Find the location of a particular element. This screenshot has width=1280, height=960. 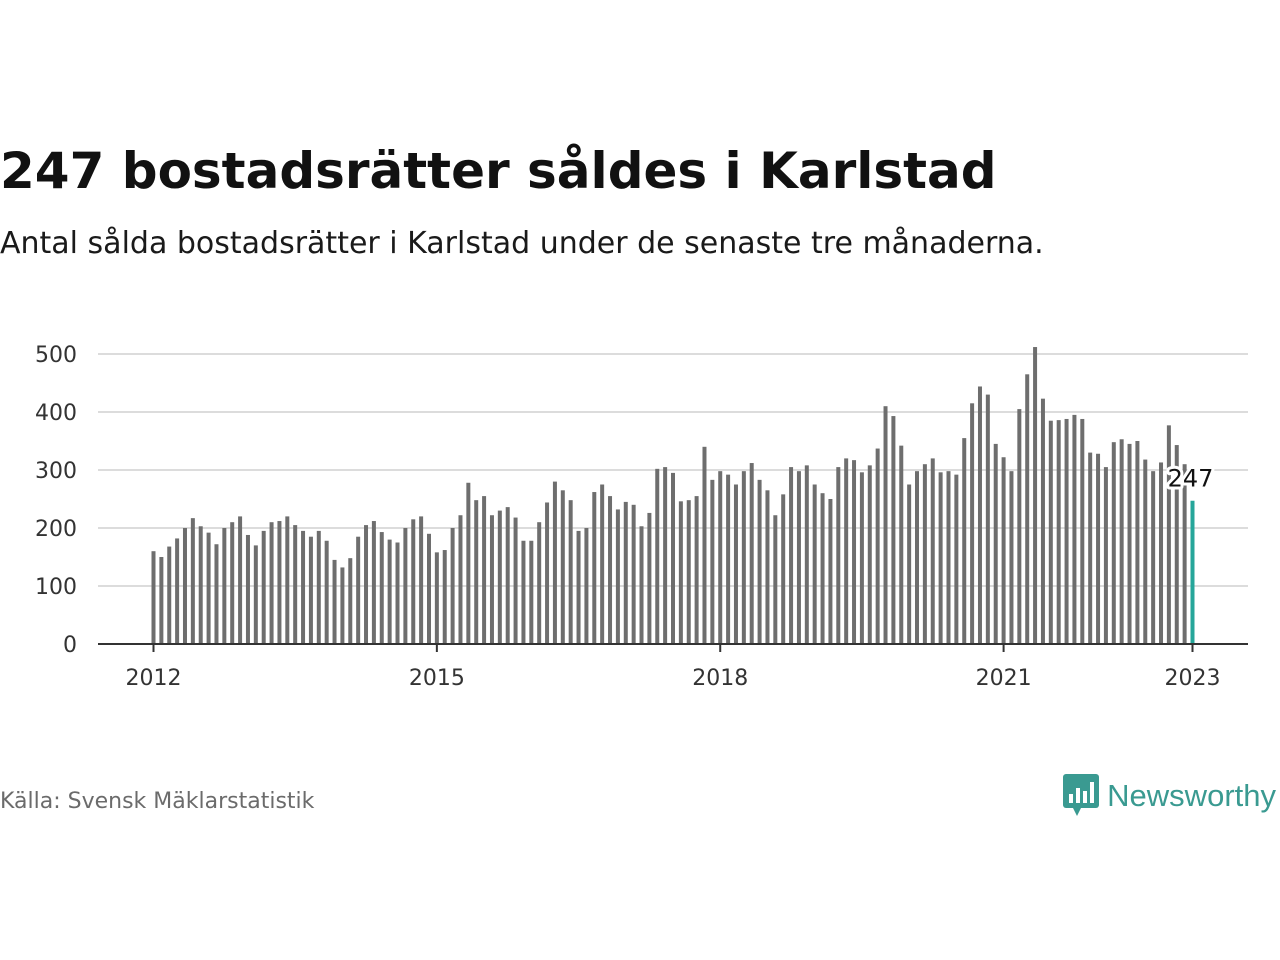

brand-name: Newsworthy is located at coordinates (1191, 795).